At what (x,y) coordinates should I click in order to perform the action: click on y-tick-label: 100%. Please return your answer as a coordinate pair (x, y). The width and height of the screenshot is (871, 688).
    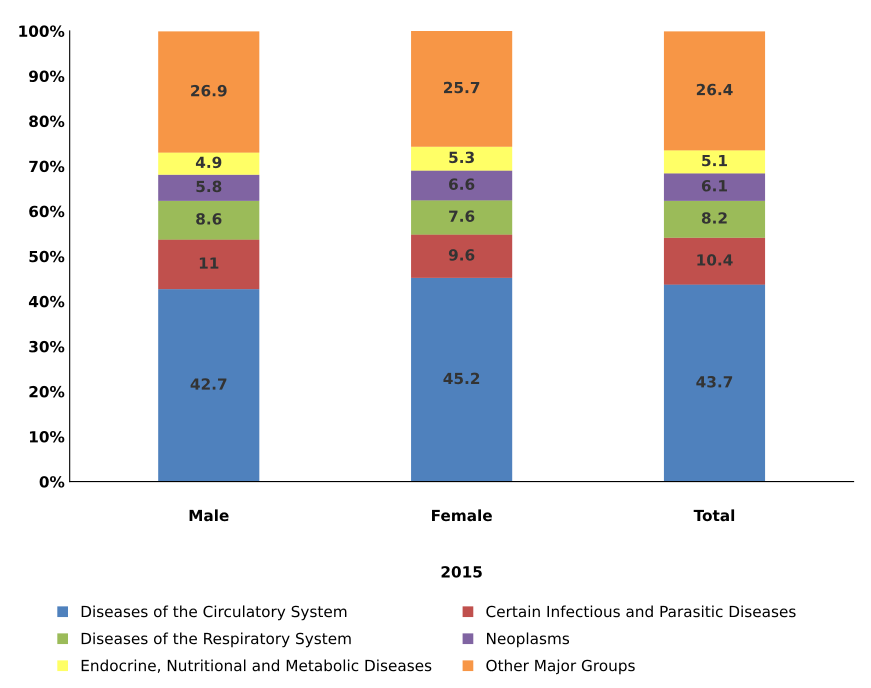
    Looking at the image, I should click on (41, 31).